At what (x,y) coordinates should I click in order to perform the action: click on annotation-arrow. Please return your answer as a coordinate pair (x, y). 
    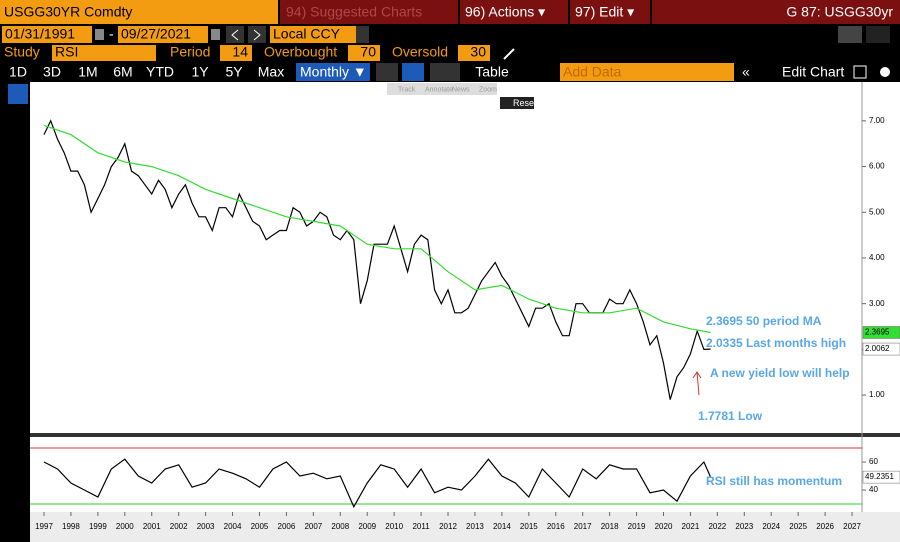
    Looking at the image, I should click on (697, 383).